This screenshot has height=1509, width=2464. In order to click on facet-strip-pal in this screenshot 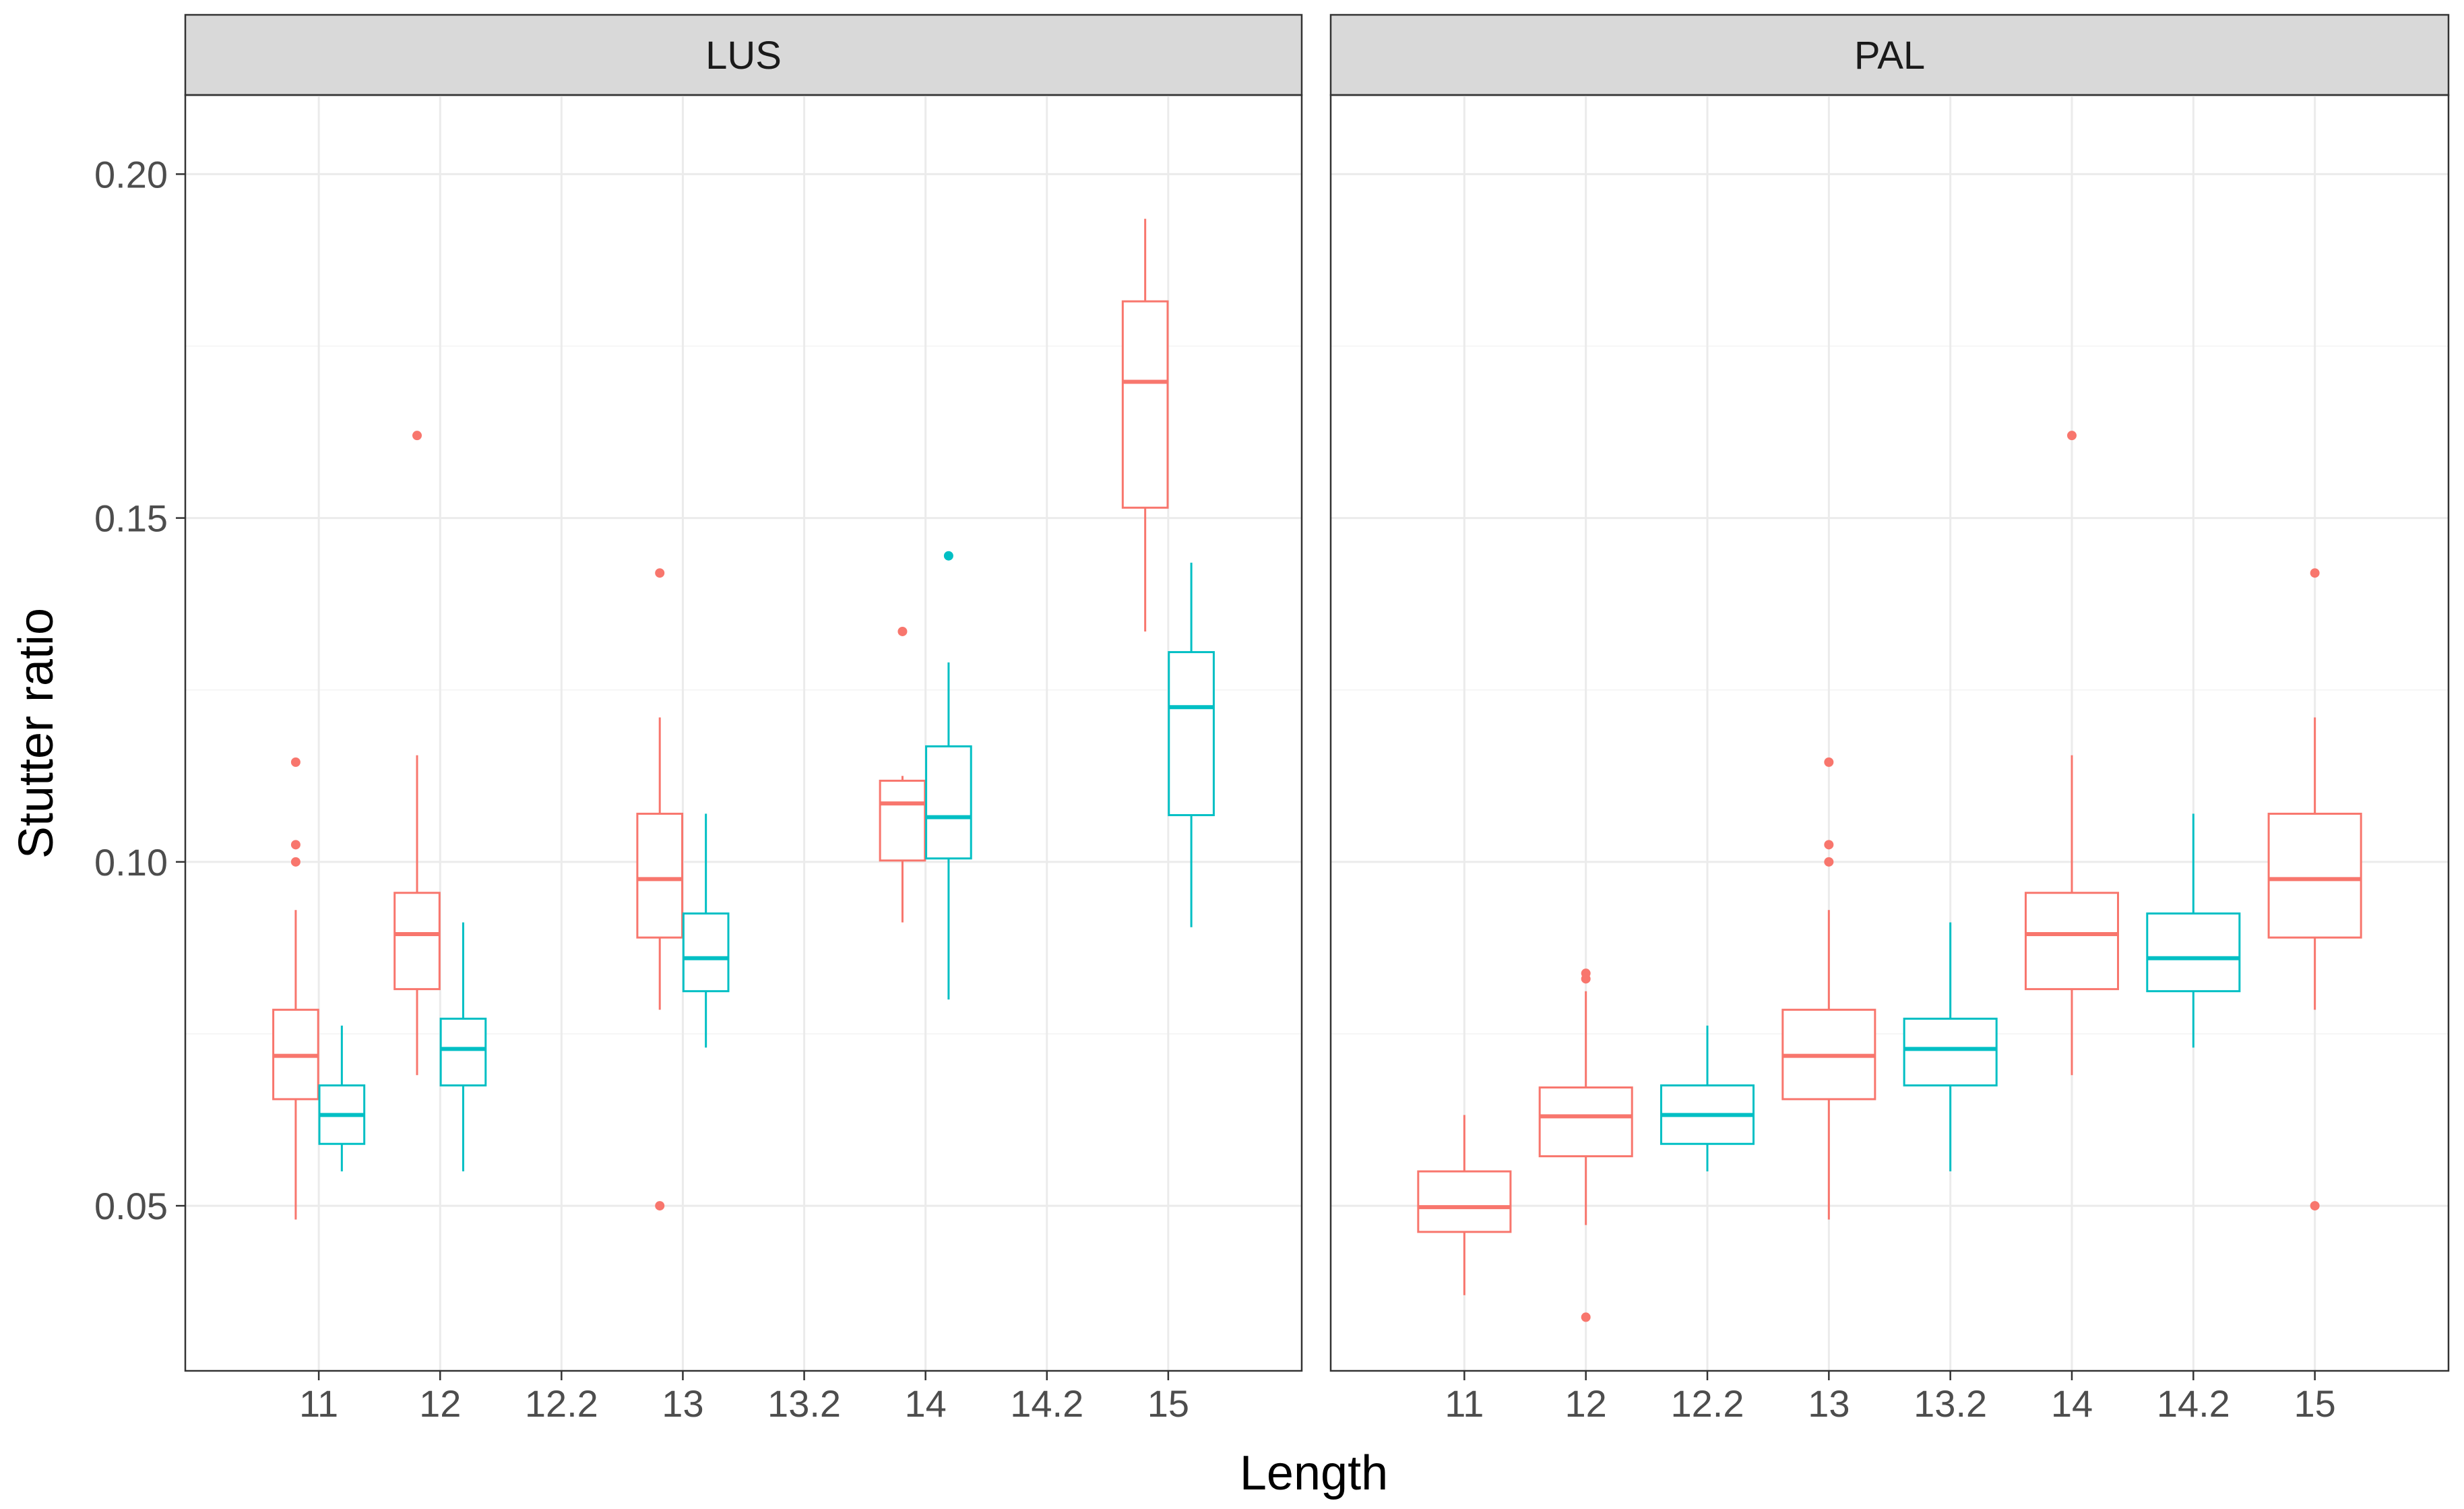, I will do `click(1889, 54)`.